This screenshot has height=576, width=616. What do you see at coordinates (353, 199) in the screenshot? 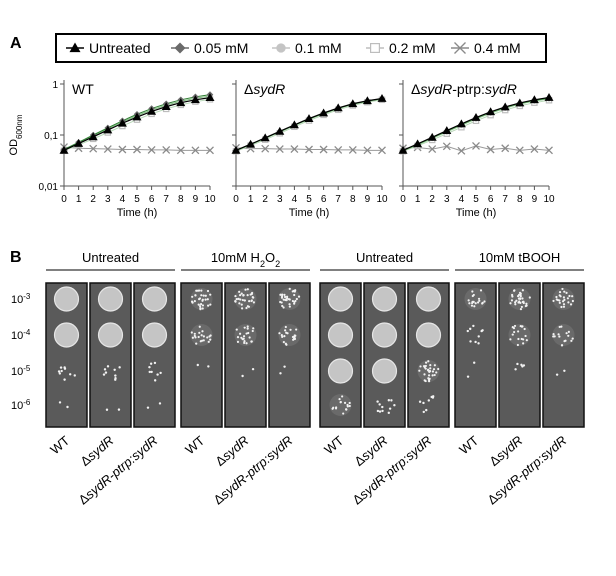
I see `x-tick-label: 8` at bounding box center [353, 199].